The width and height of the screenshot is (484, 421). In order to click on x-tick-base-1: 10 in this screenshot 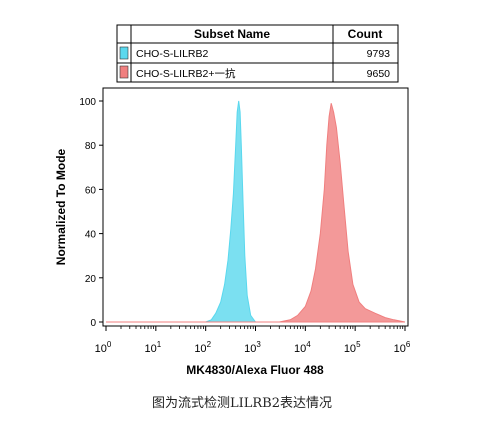, I will do `click(150, 349)`.